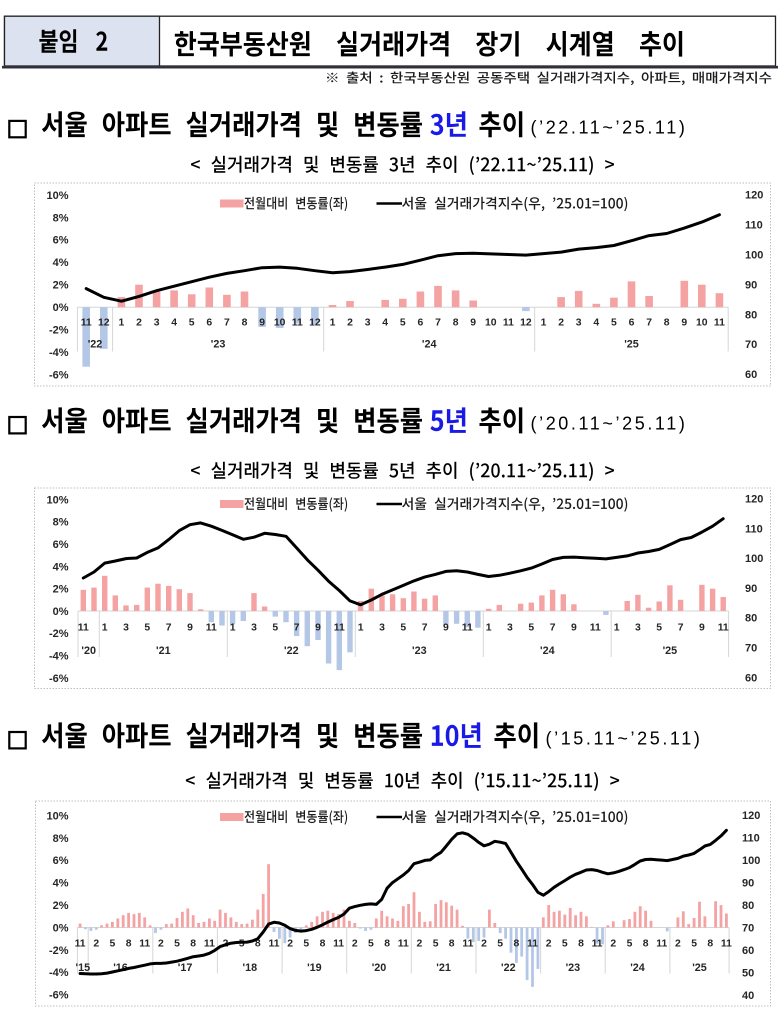  What do you see at coordinates (443, 968) in the screenshot?
I see `svg-text: '21` at bounding box center [443, 968].